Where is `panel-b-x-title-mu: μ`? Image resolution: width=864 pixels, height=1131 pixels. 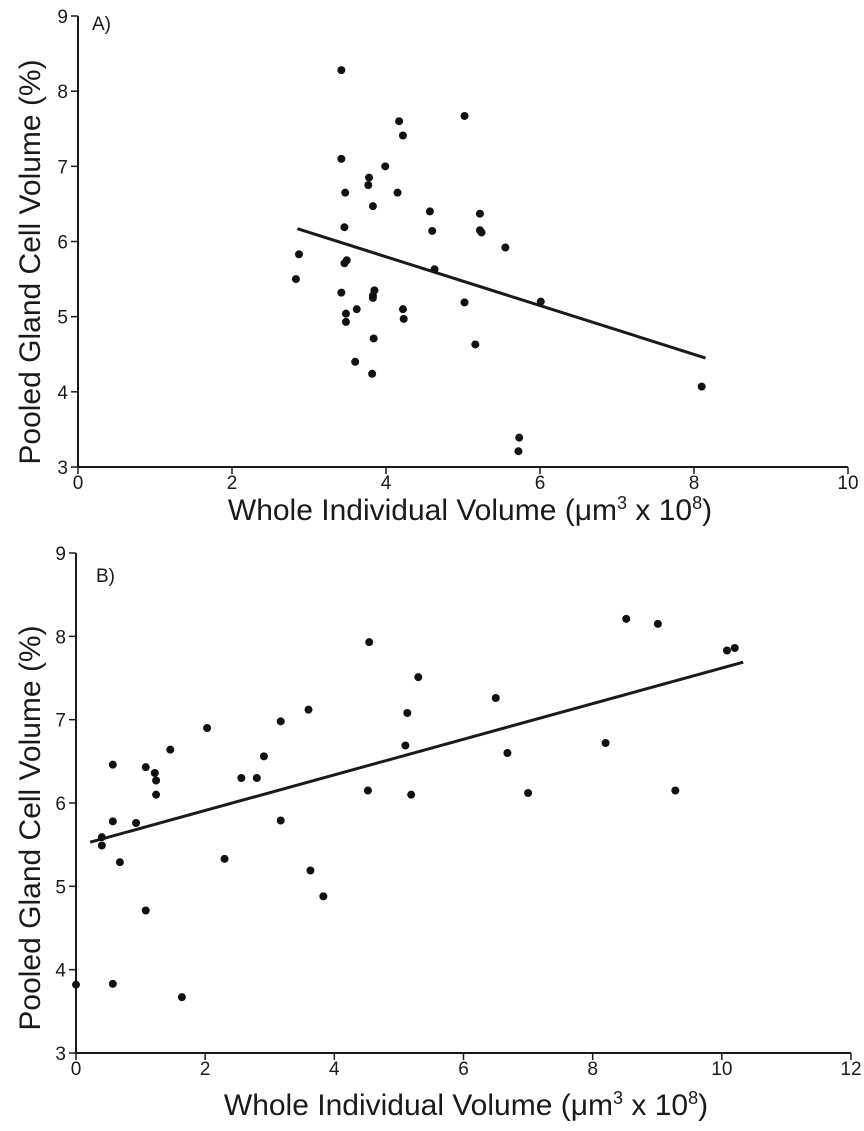 panel-b-x-title-mu: μ is located at coordinates (579, 1105).